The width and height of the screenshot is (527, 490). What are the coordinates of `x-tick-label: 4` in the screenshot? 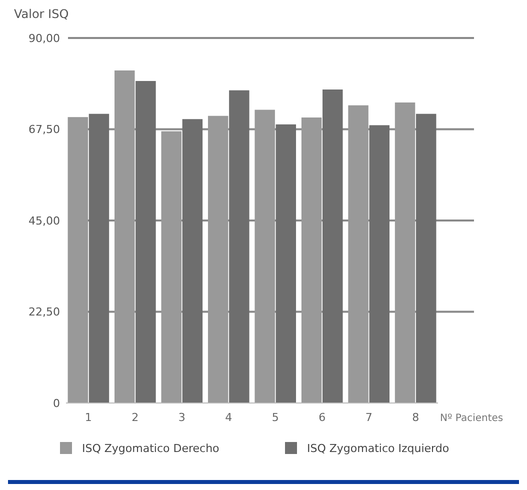 It's located at (228, 417).